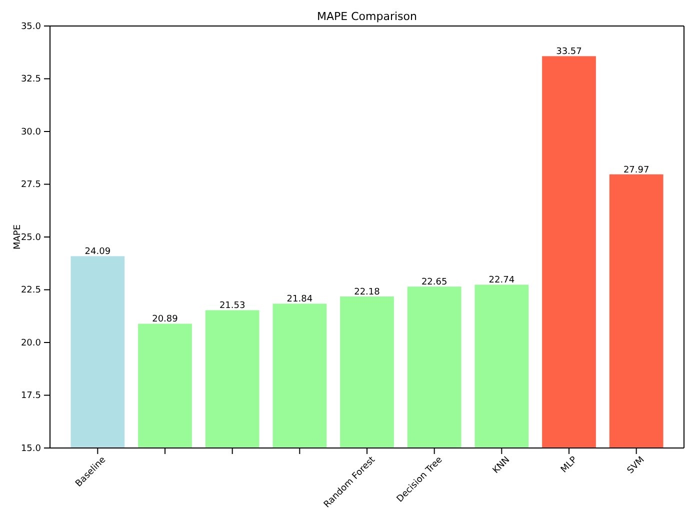 Image resolution: width=686 pixels, height=513 pixels. I want to click on data-label: 21.84, so click(299, 299).